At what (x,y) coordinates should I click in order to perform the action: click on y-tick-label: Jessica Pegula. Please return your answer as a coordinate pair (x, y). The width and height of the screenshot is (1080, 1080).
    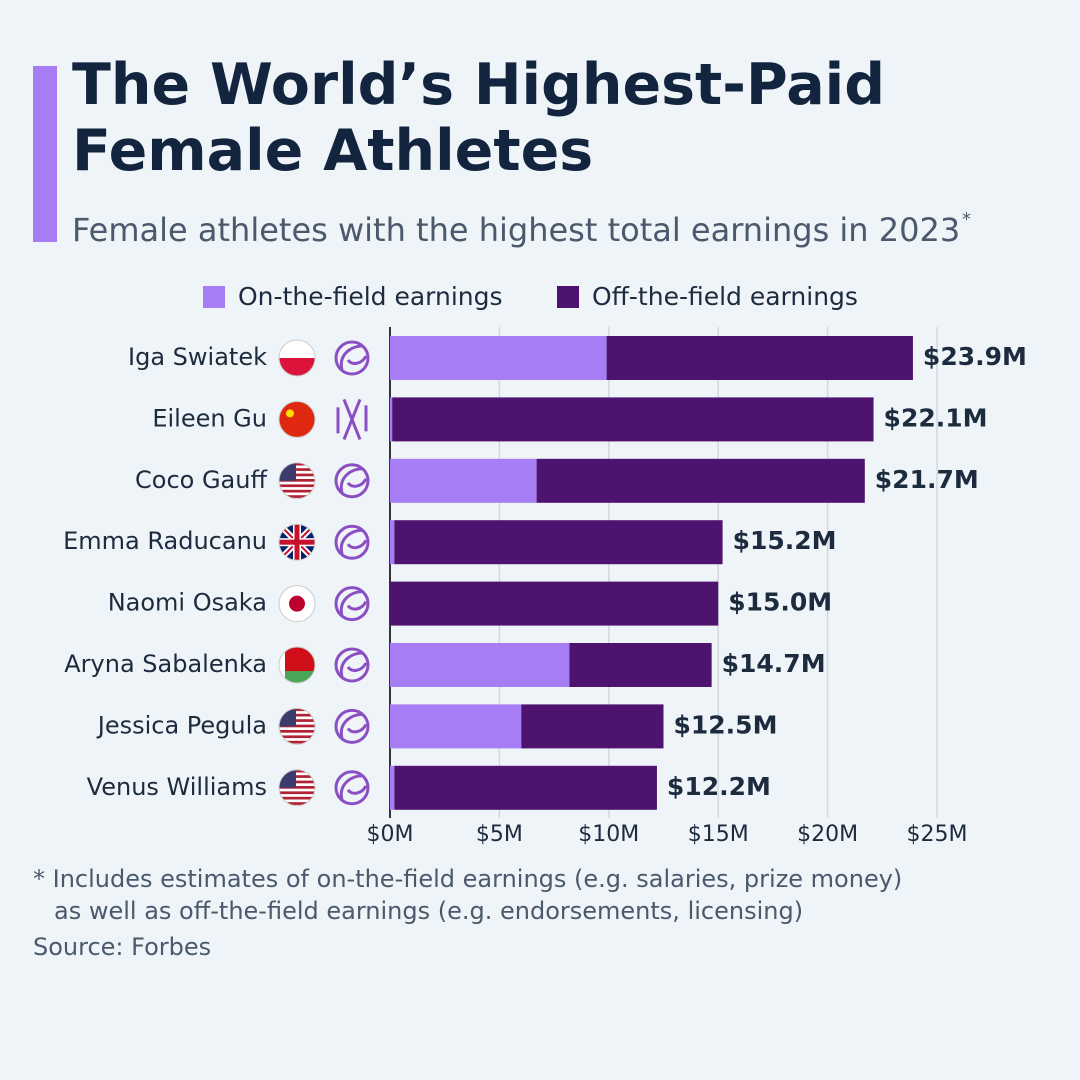
    Looking at the image, I should click on (181, 725).